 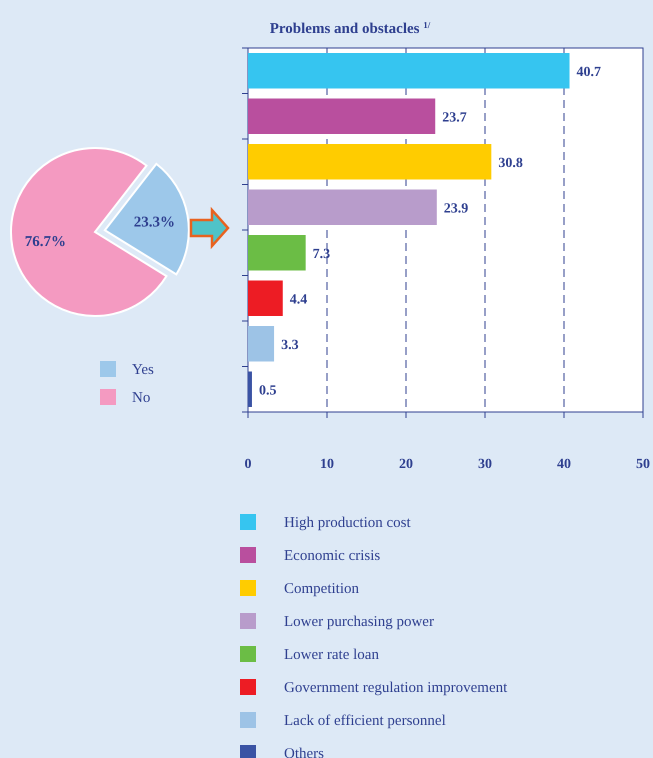 I want to click on legend-label: Lack of efficient personnel, so click(x=365, y=721).